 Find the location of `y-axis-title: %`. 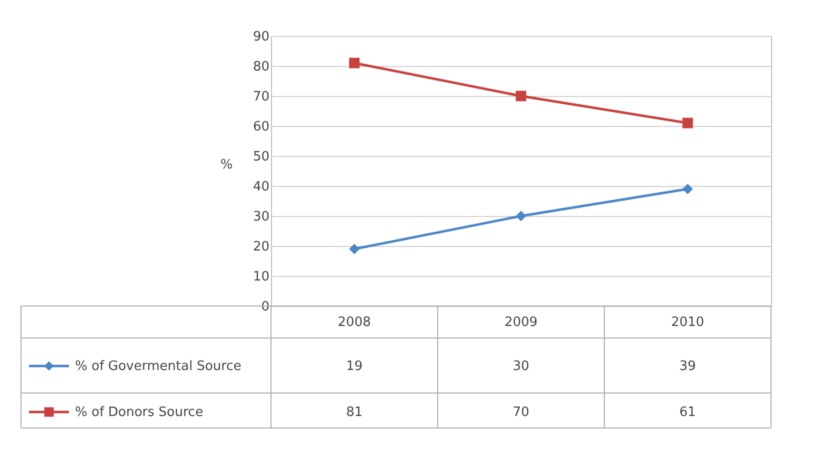

y-axis-title: % is located at coordinates (226, 165).